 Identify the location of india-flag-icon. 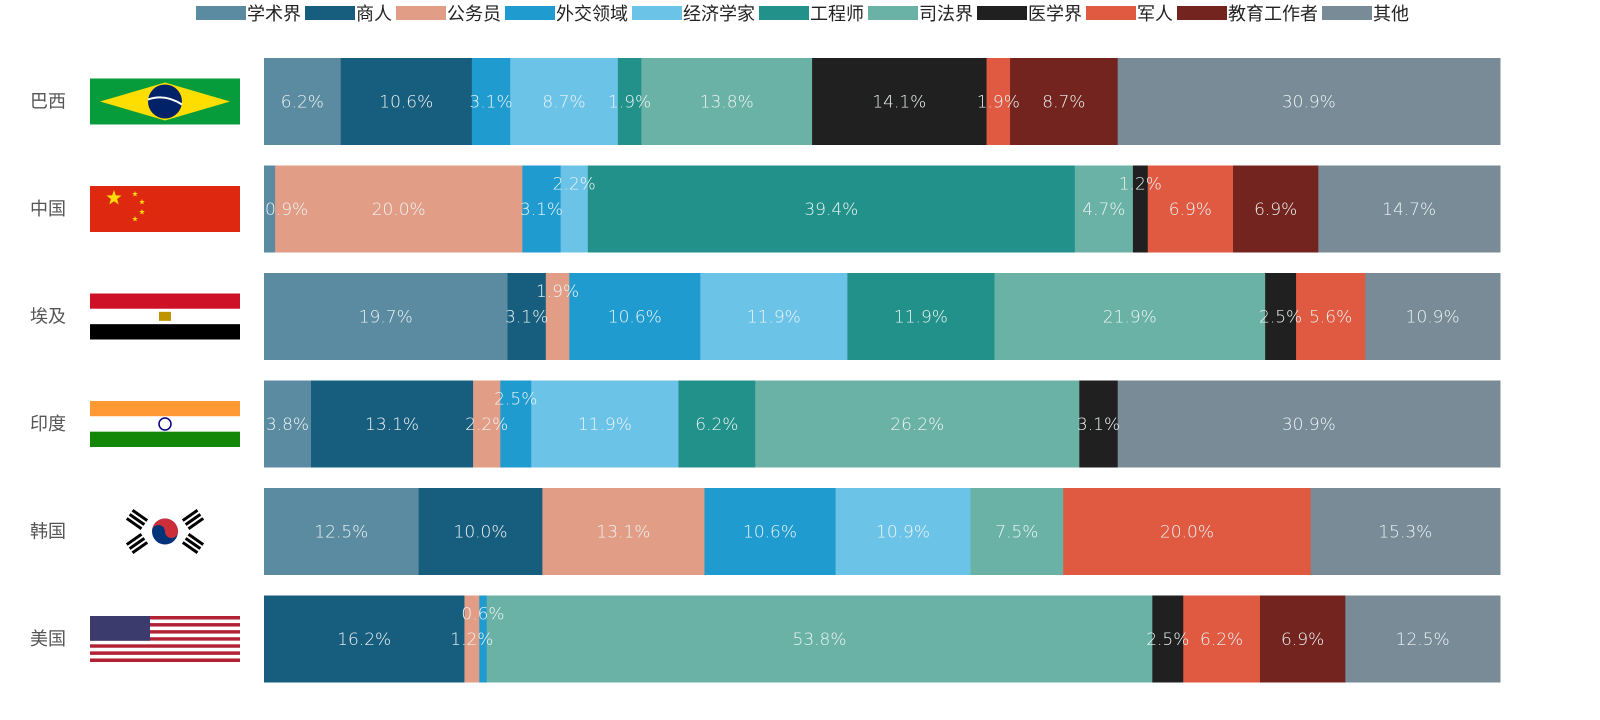
(165, 424).